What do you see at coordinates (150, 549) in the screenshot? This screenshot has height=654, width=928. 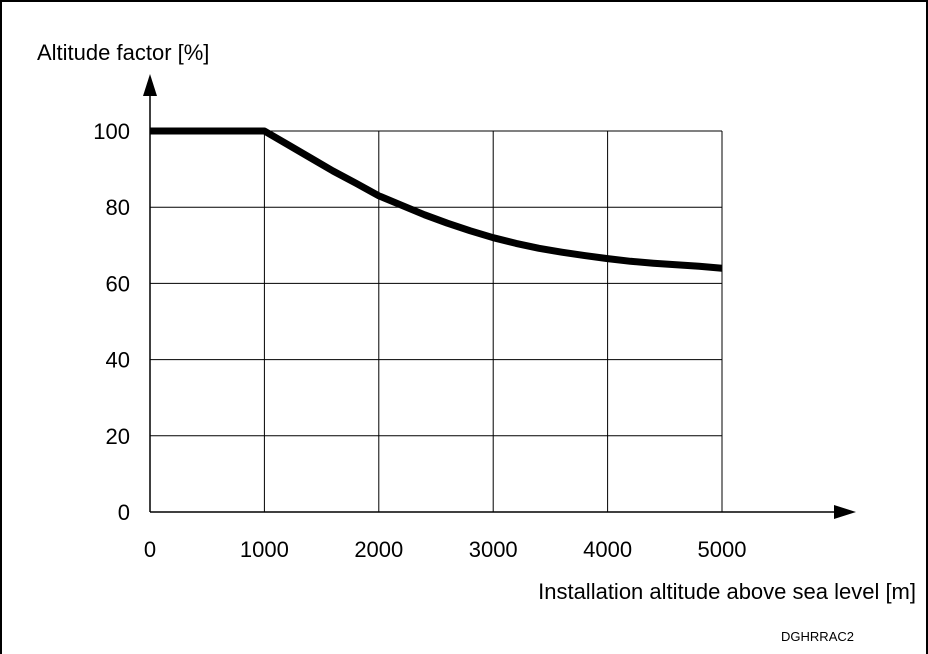 I see `x-tick-label: 0` at bounding box center [150, 549].